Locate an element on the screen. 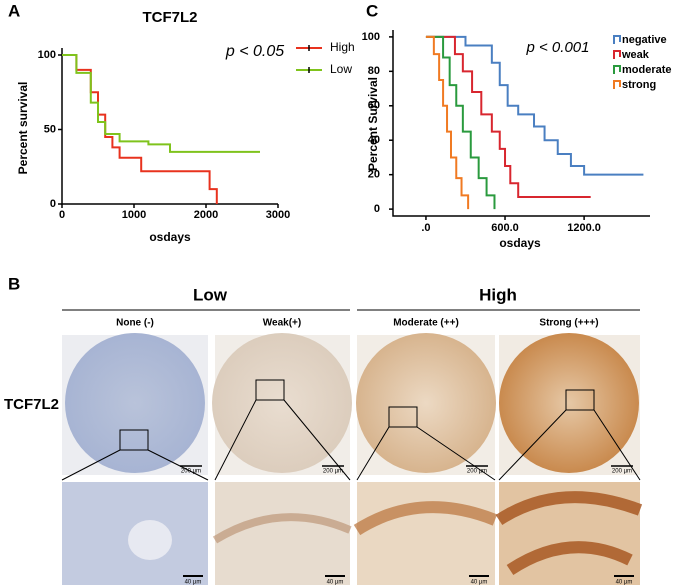 The image size is (678, 588). zoom-line is located at coordinates (351, 440).